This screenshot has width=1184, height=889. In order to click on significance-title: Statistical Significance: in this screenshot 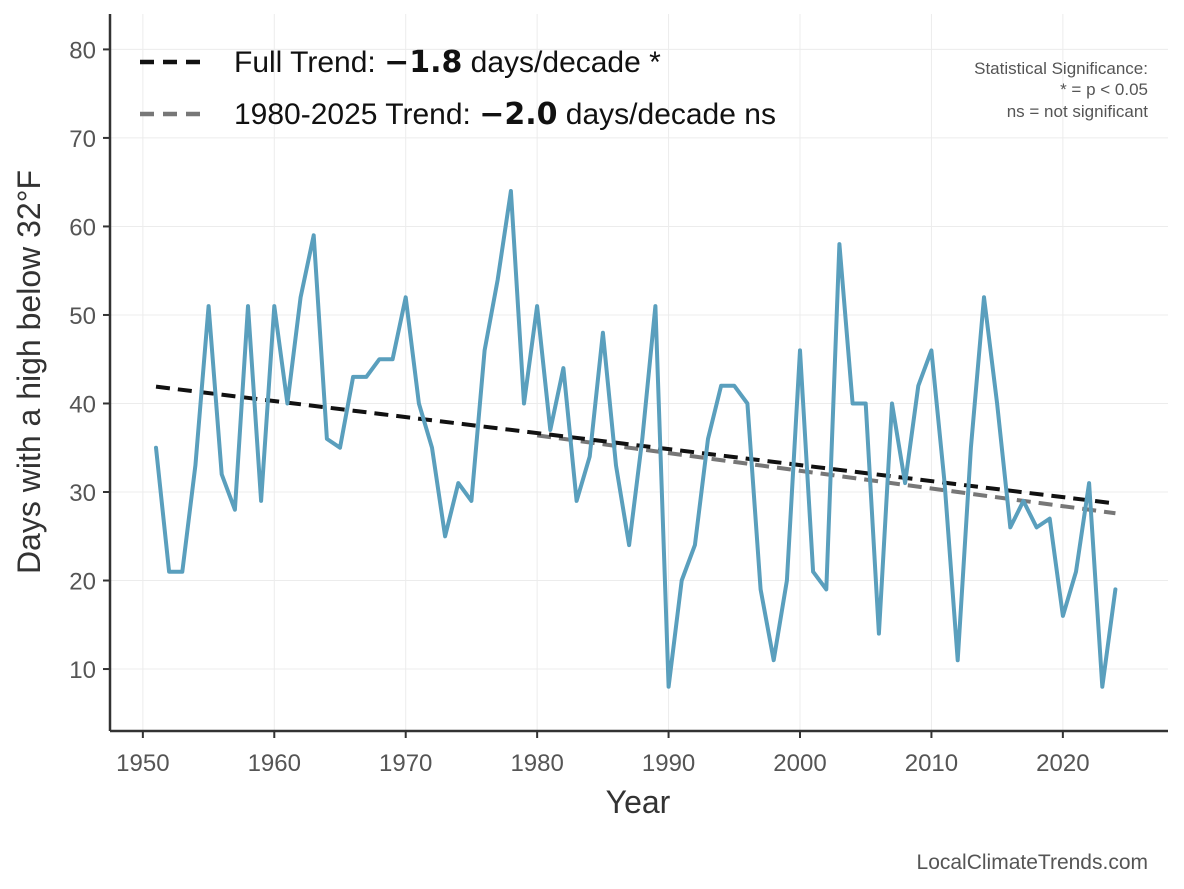, I will do `click(1061, 68)`.